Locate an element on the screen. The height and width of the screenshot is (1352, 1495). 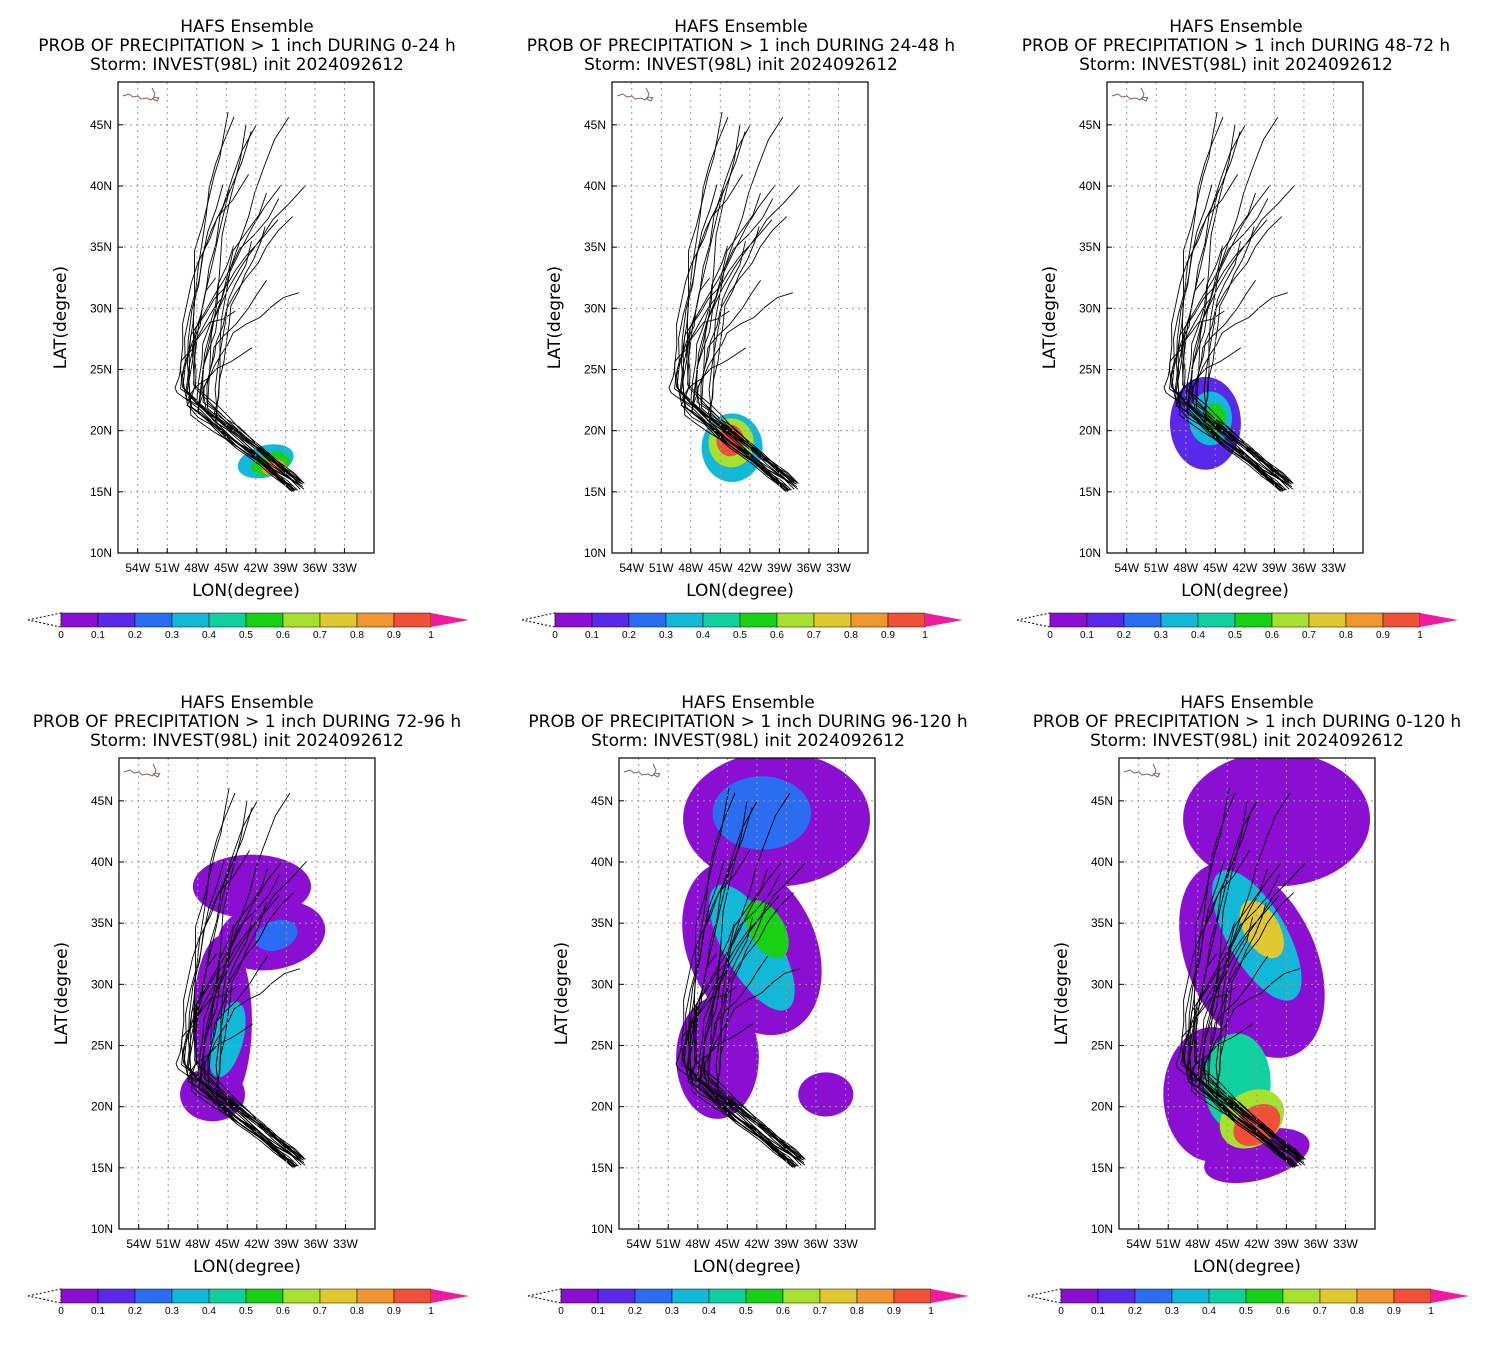
colorbar-label: 0.8 is located at coordinates (857, 1311).